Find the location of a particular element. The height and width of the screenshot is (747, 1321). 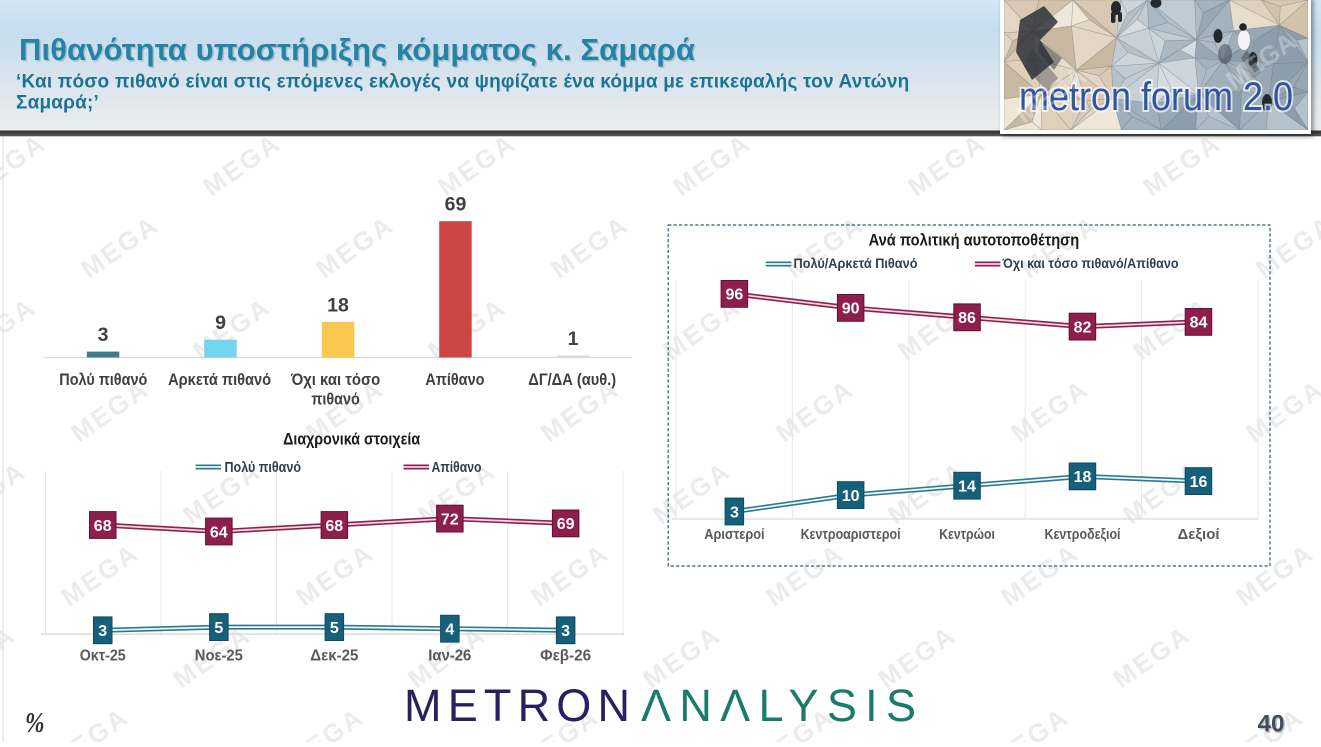

svg-text: Διαχρονικά στοιχεία is located at coordinates (351, 439).